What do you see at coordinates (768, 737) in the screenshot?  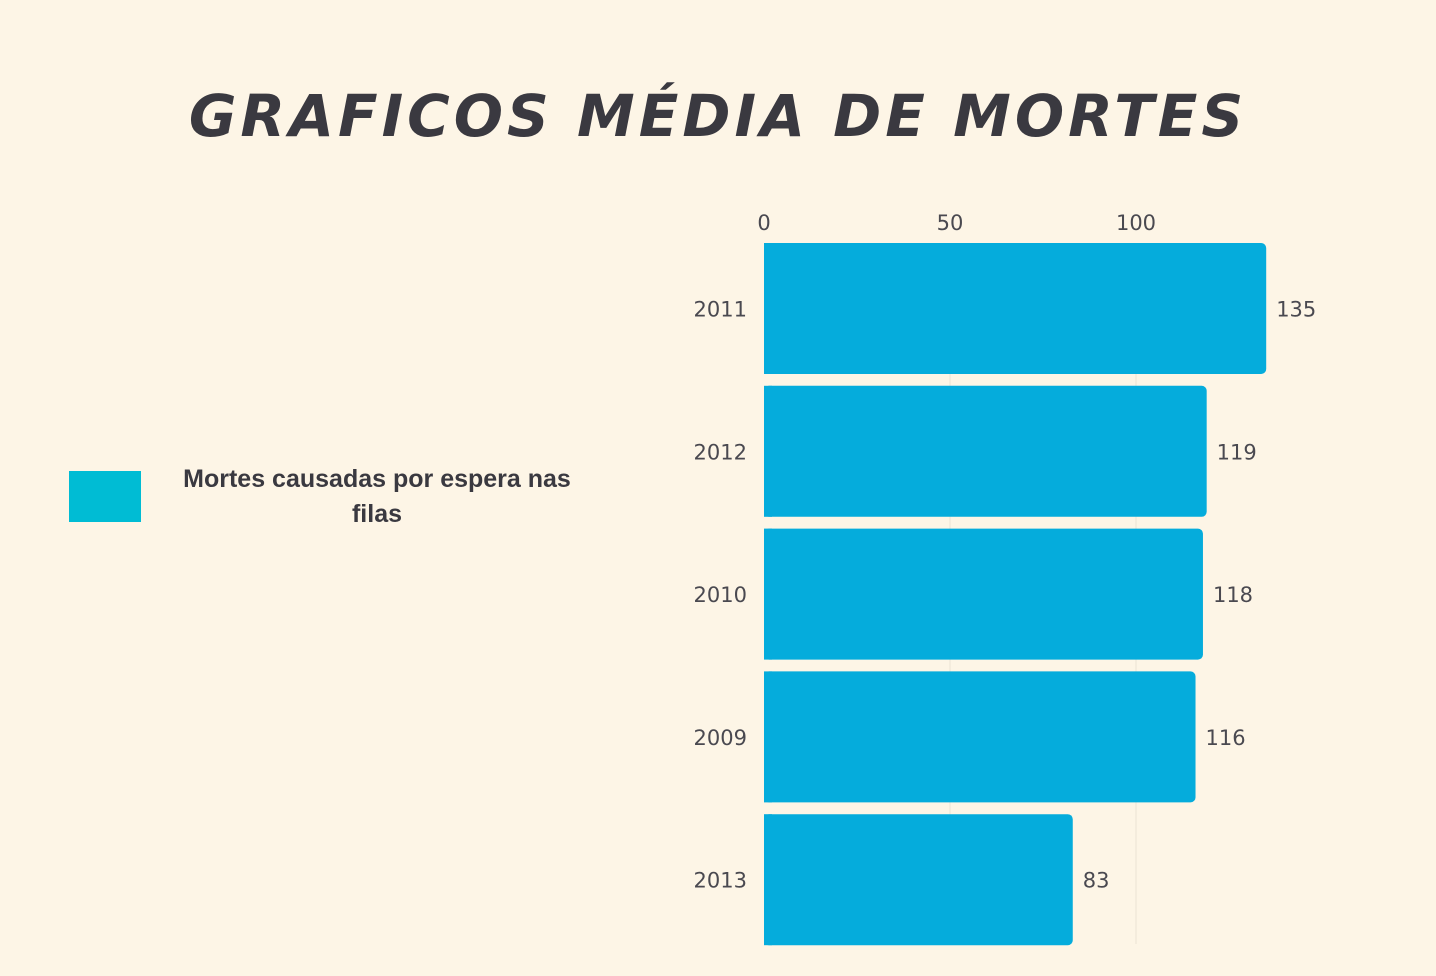 I see `bar-base-2009` at bounding box center [768, 737].